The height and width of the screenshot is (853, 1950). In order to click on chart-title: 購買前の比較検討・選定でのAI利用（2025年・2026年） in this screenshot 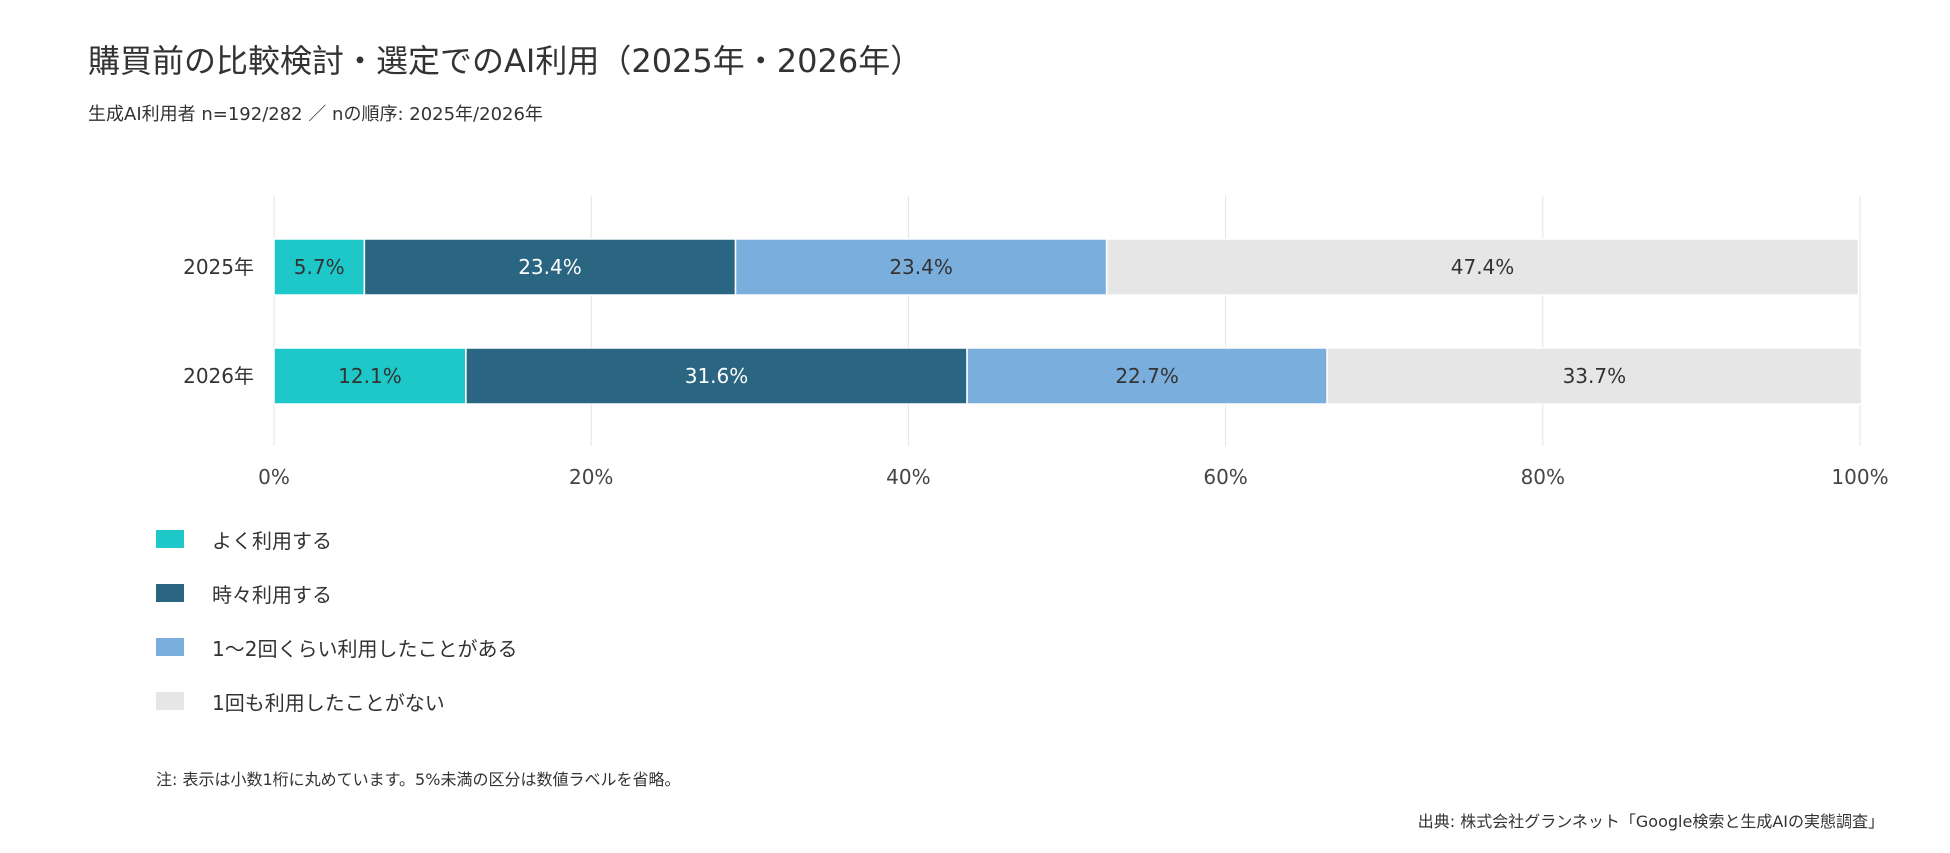, I will do `click(505, 61)`.